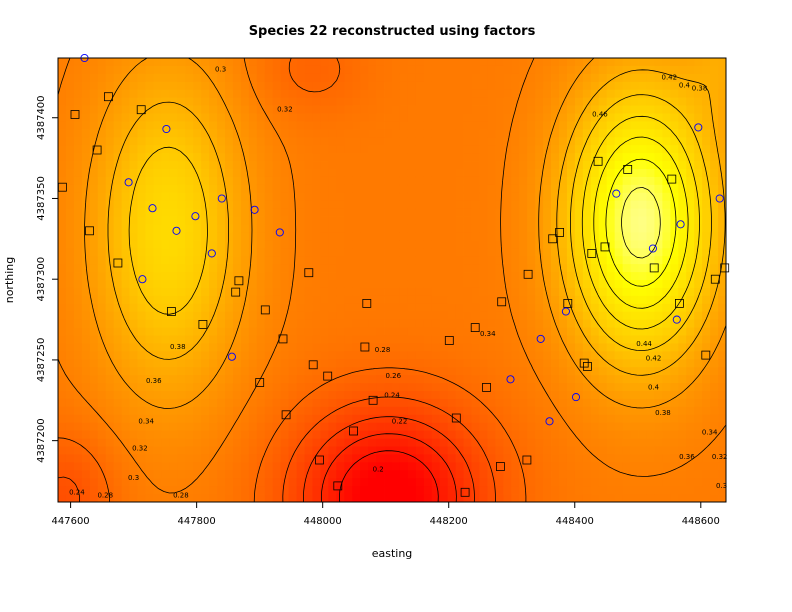 The height and width of the screenshot is (612, 792). I want to click on square-point, so click(449, 340).